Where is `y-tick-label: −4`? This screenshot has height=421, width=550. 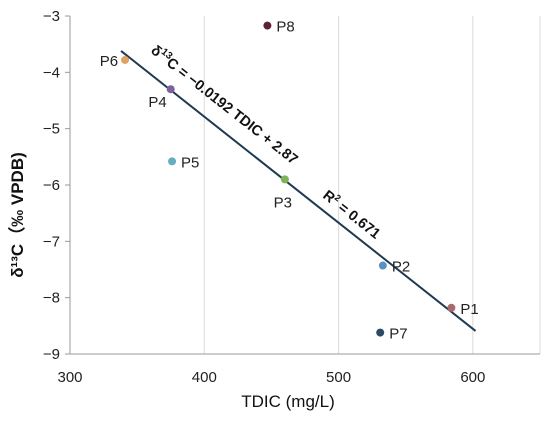
y-tick-label: −4 is located at coordinates (51, 72).